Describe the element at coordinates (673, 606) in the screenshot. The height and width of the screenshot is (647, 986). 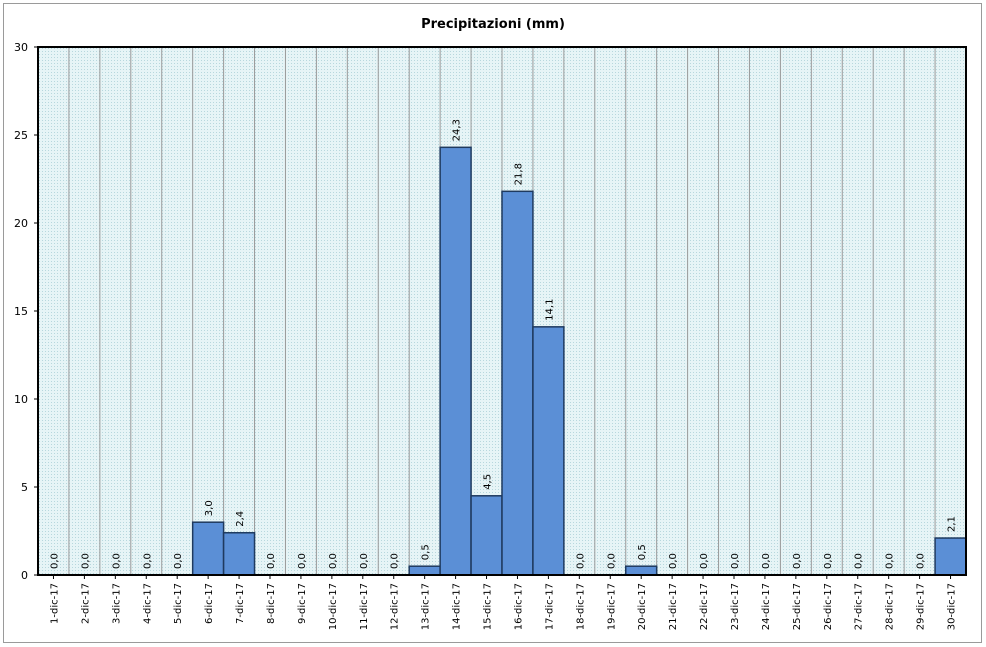
I see `x-tick-label: 21-dic-17` at that location.